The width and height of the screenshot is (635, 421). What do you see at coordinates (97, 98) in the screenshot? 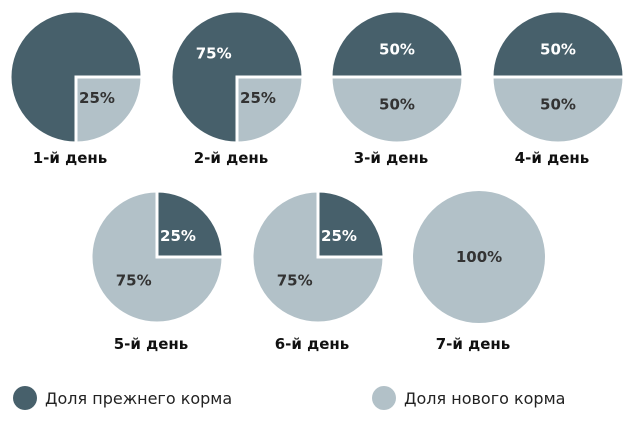
I see `pct-label-new-day-1: 25%` at bounding box center [97, 98].